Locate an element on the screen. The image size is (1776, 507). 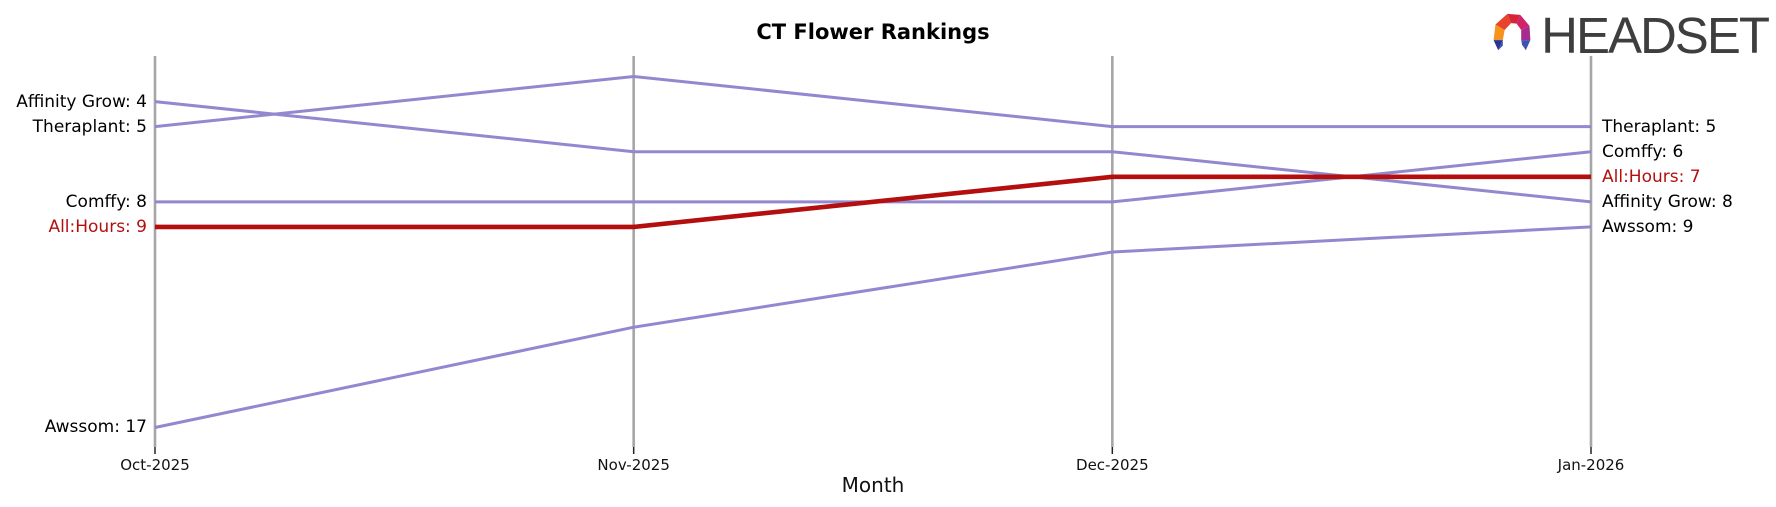
x-tick-label-Jan-2026: Jan-2026 is located at coordinates (1591, 465).